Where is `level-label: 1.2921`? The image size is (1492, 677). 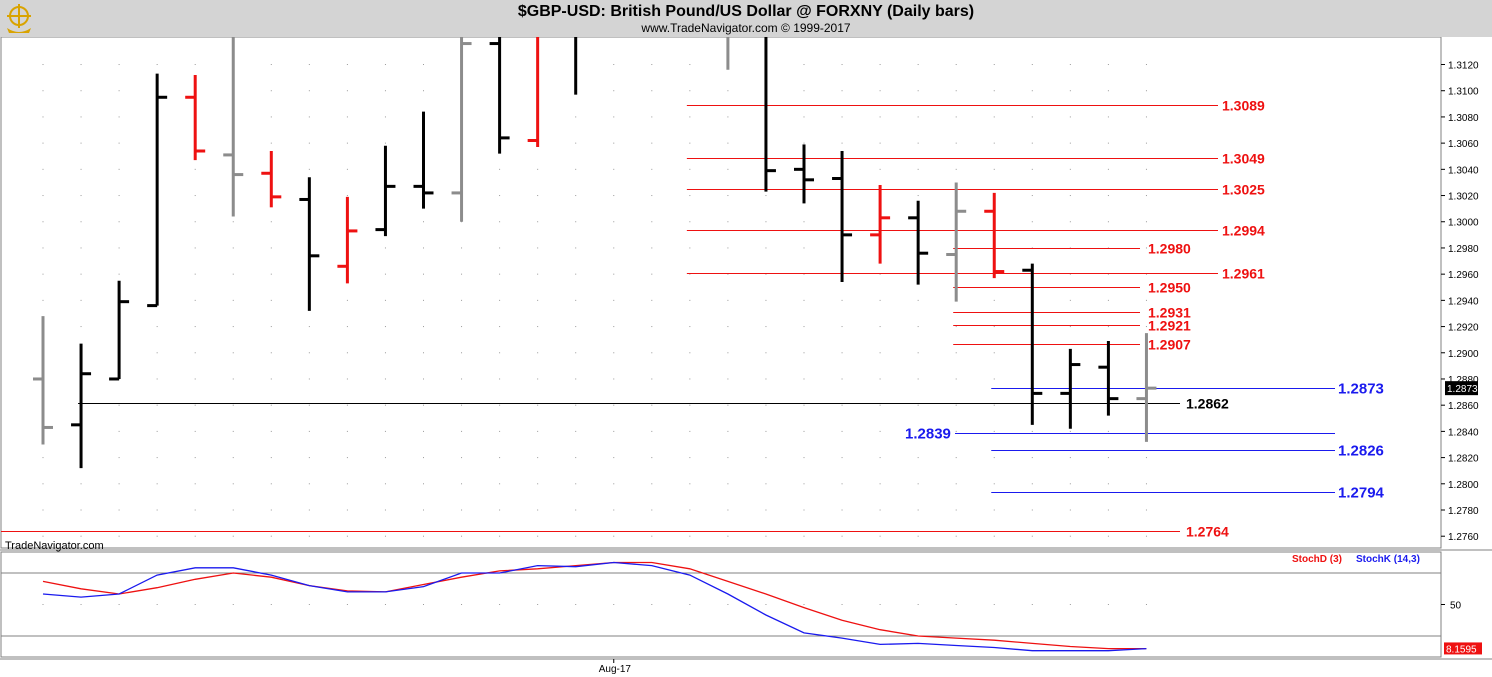 level-label: 1.2921 is located at coordinates (1169, 326).